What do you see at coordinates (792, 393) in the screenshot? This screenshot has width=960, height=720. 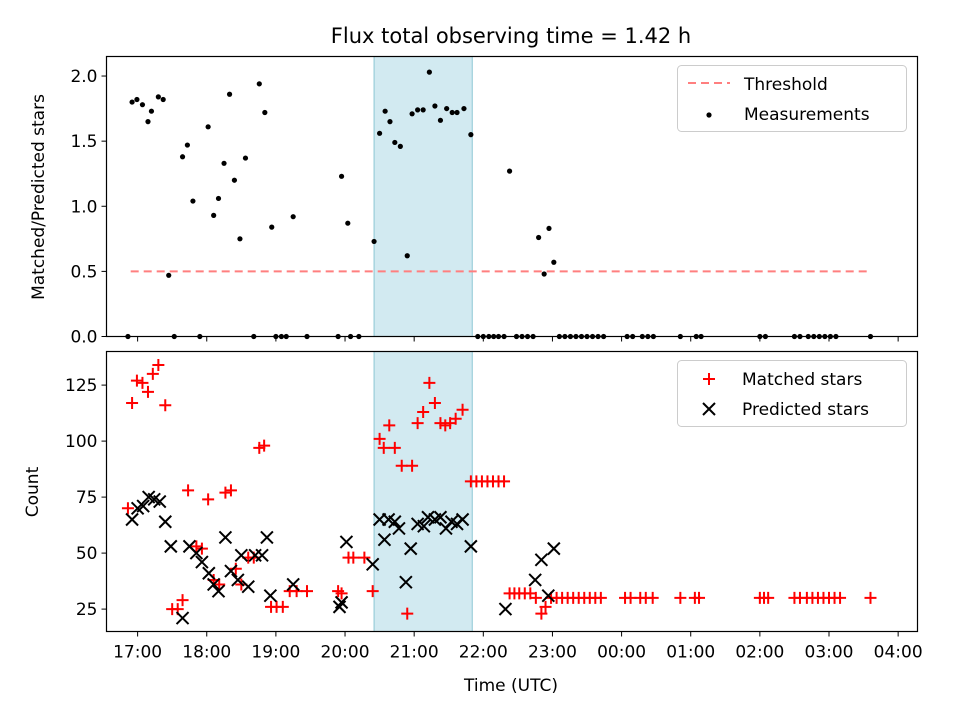 I see `bottom-legend: Matched stars Predicted stars` at bounding box center [792, 393].